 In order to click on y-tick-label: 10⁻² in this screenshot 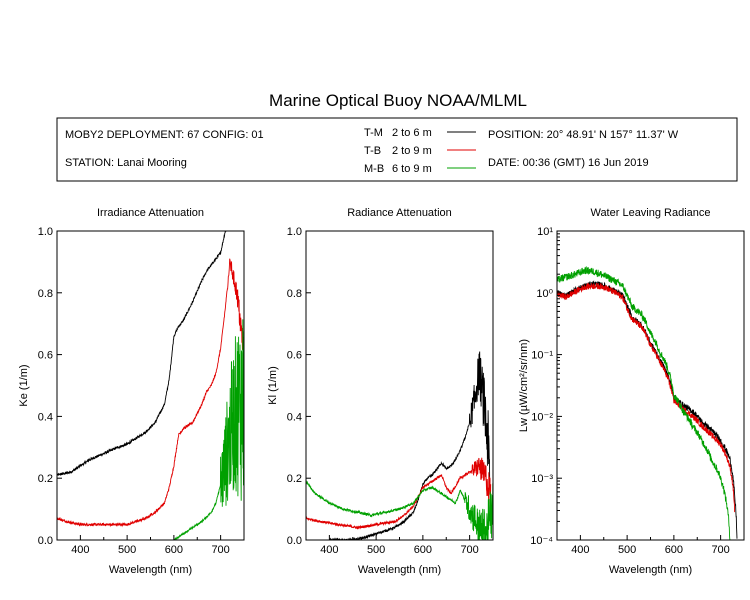, I will do `click(542, 417)`.